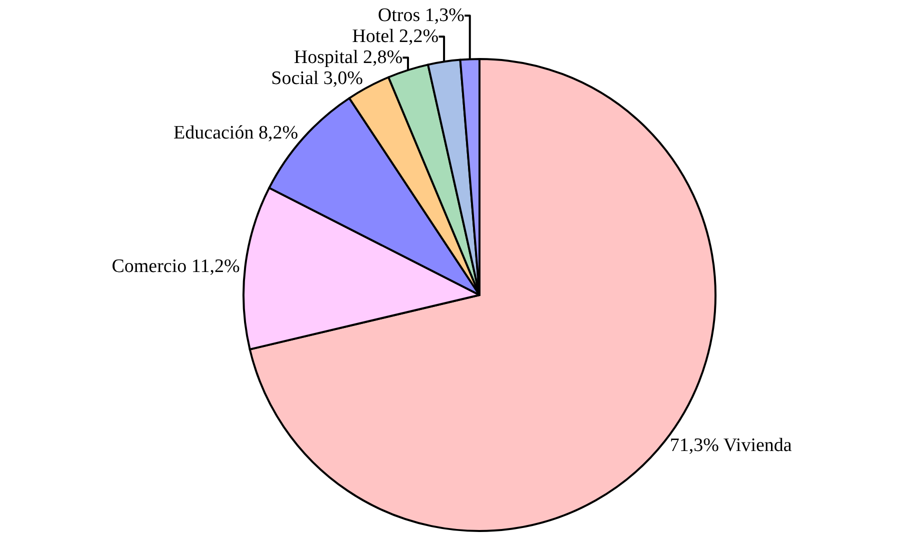 Image resolution: width=904 pixels, height=541 pixels. I want to click on slice-label: Comercio 11,2%, so click(176, 267).